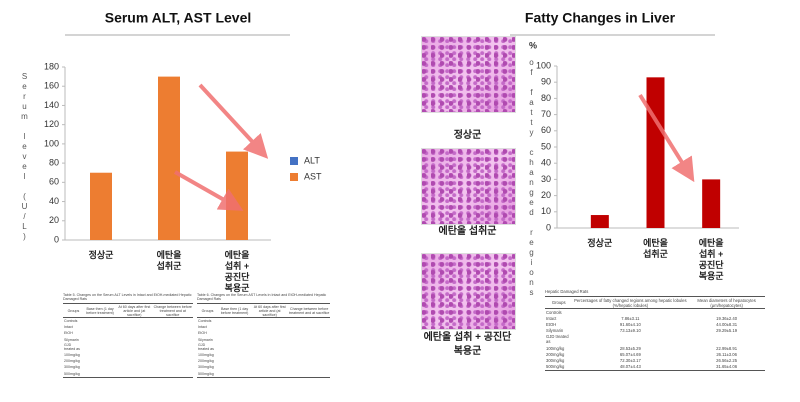 The image size is (800, 402). Describe the element at coordinates (630, 360) in the screenshot. I see `table-cell: 72.30±3.17` at that location.